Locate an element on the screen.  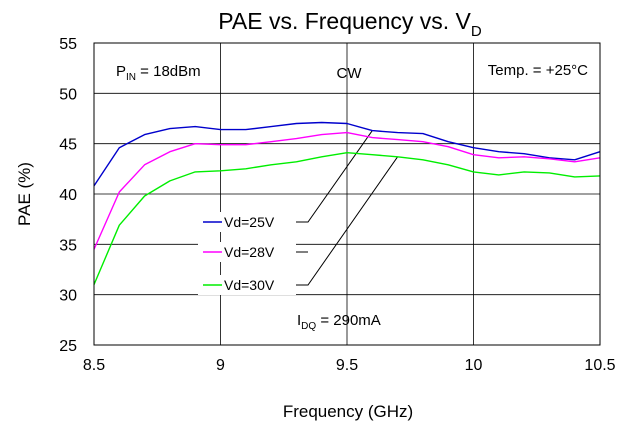
x-tick-label: 10.5 is located at coordinates (599, 365).